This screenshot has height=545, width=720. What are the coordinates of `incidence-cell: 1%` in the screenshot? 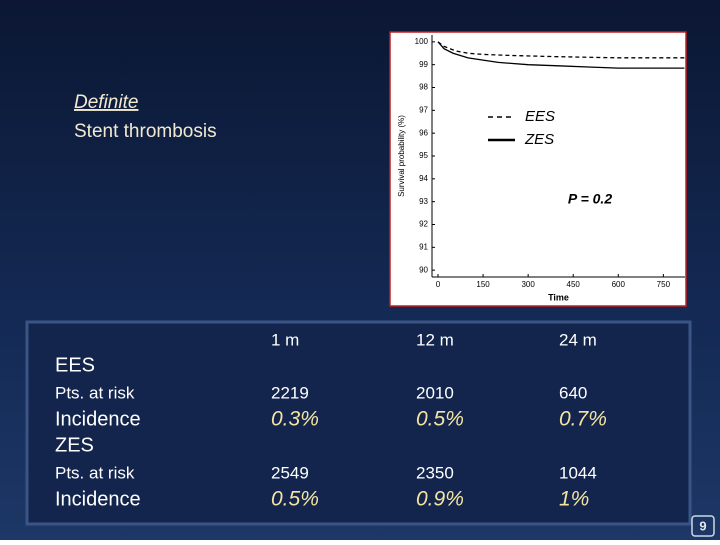 It's located at (574, 499).